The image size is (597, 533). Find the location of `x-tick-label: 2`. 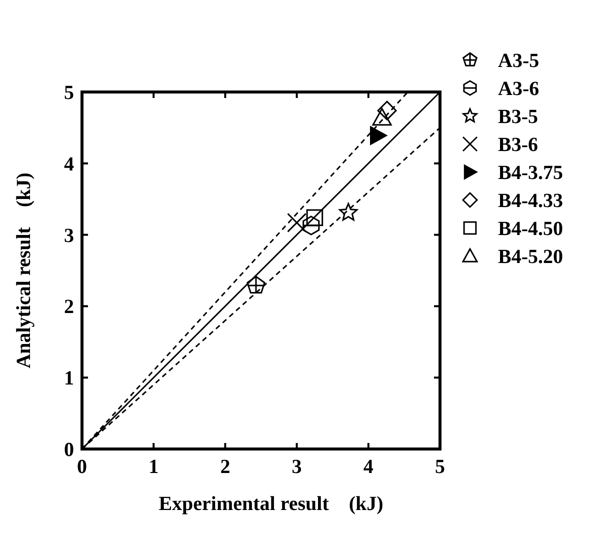

x-tick-label: 2 is located at coordinates (225, 467).